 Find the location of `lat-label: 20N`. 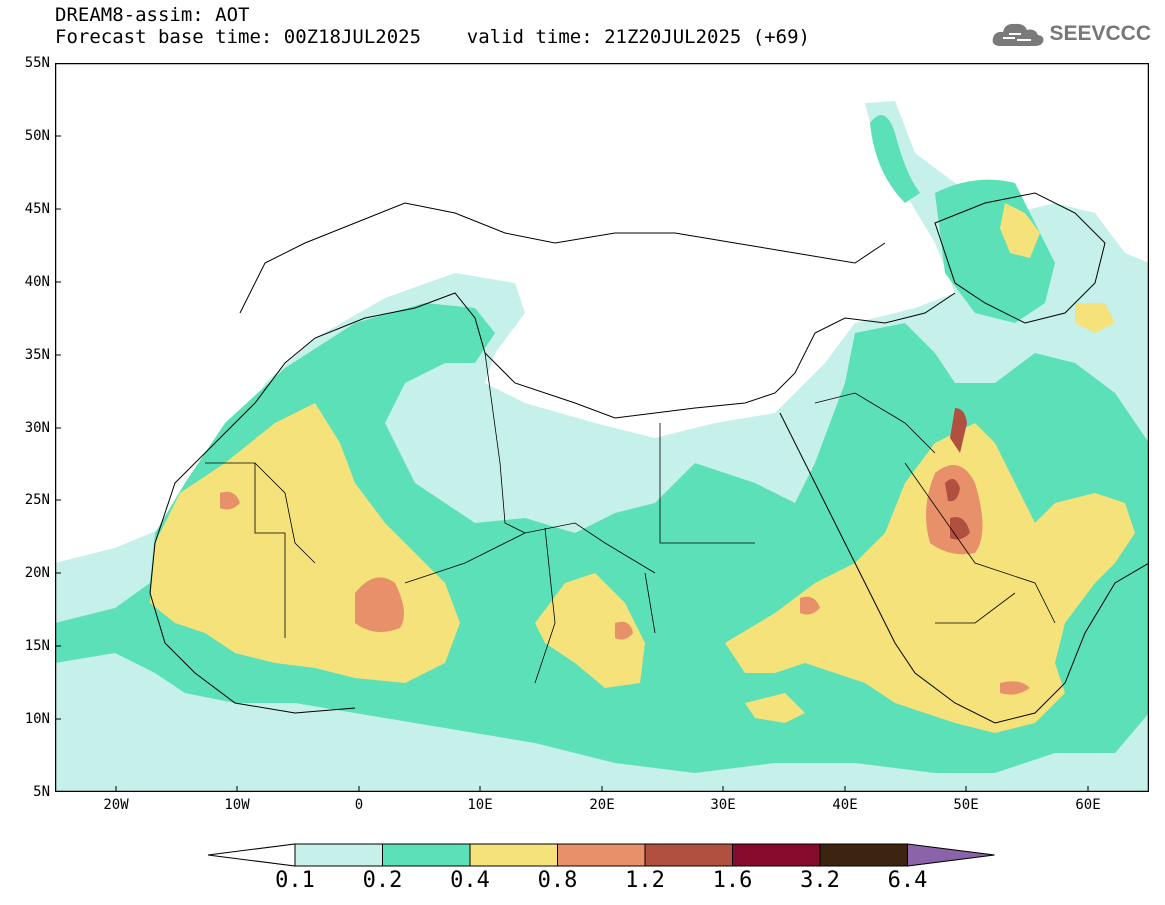

lat-label: 20N is located at coordinates (37, 573).